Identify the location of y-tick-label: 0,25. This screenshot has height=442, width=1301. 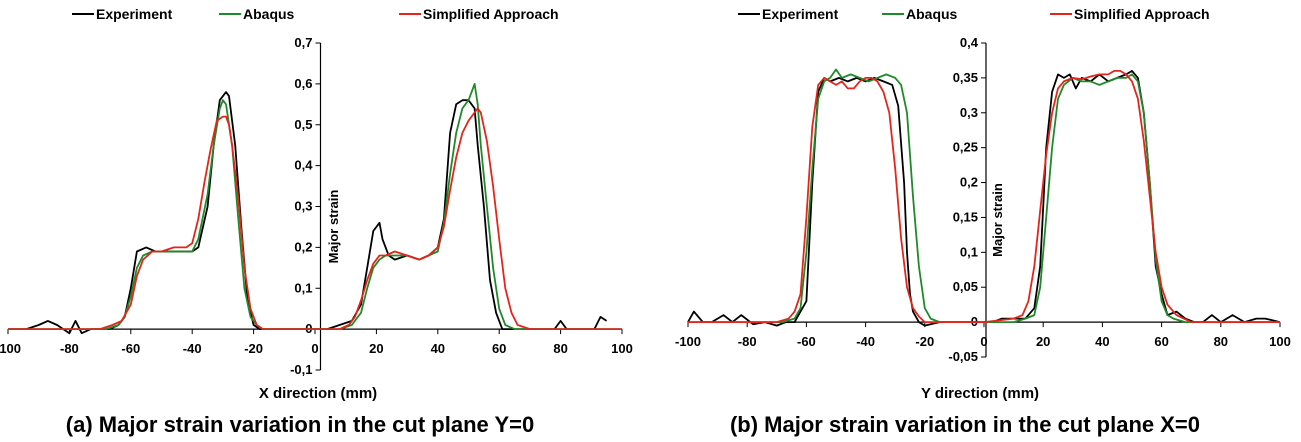
(965, 147).